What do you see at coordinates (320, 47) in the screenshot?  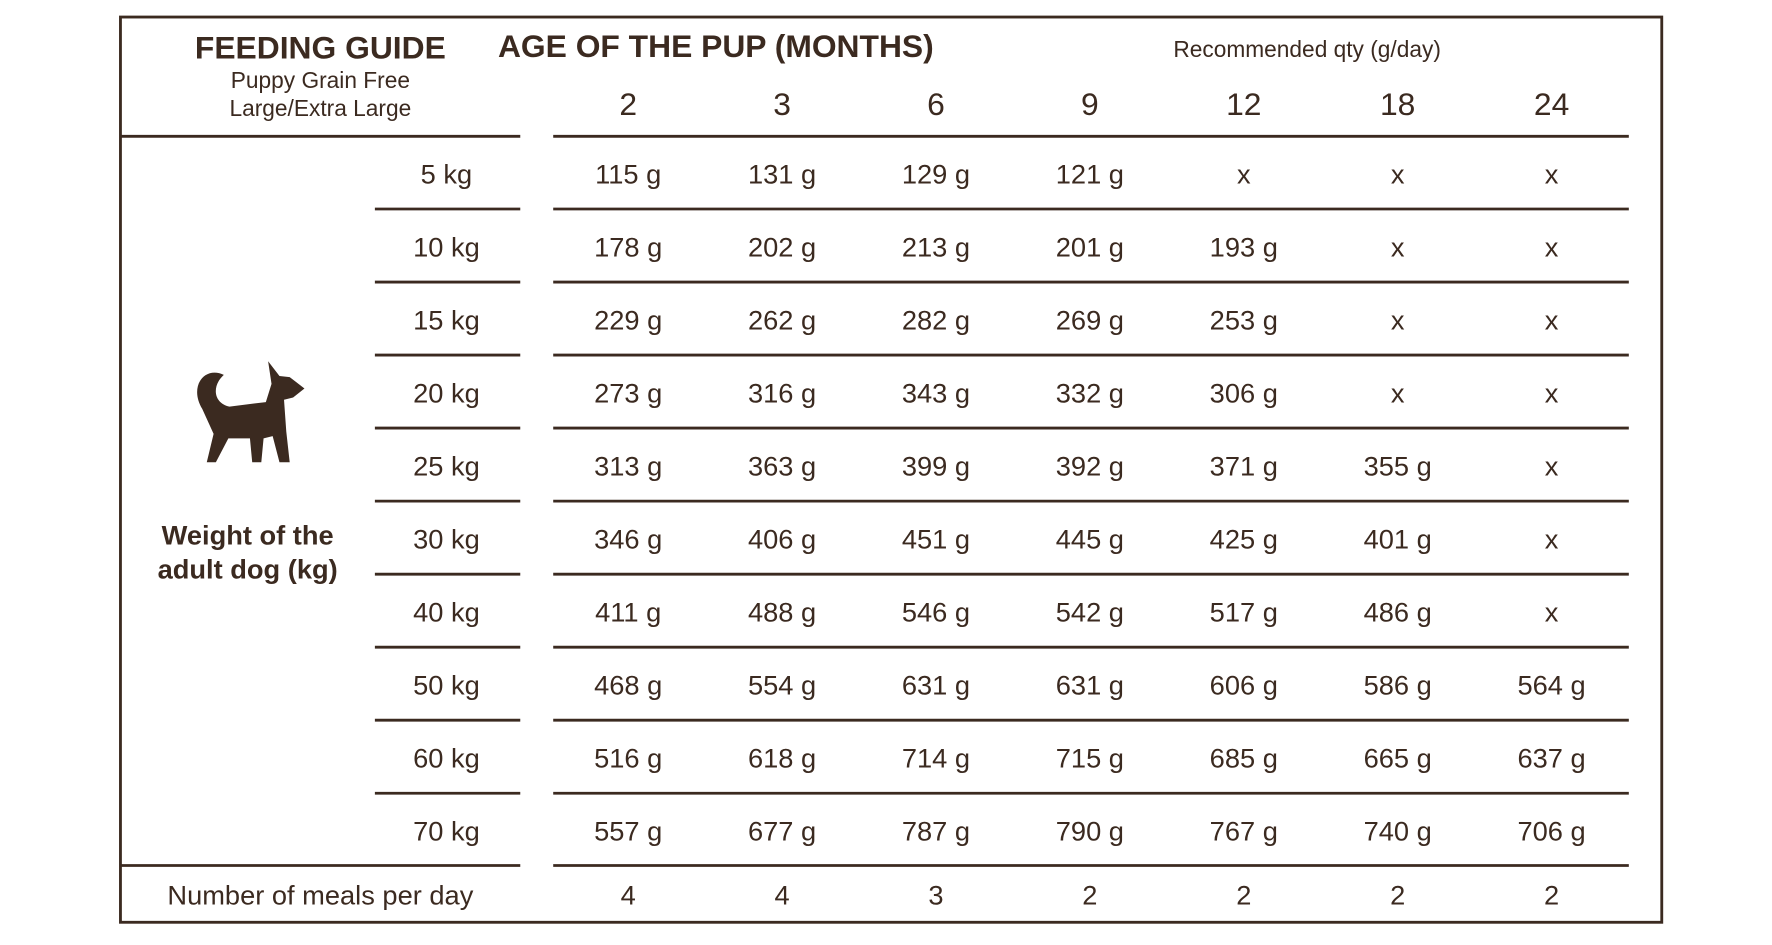 I see `title: FEEDING GUIDE` at bounding box center [320, 47].